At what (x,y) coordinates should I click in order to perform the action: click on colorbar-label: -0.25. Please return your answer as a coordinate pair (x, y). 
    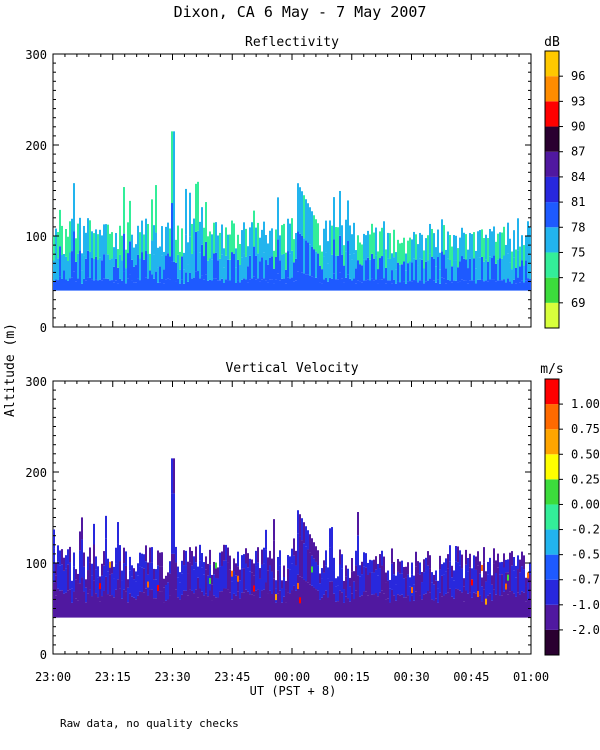
    Looking at the image, I should click on (585, 530).